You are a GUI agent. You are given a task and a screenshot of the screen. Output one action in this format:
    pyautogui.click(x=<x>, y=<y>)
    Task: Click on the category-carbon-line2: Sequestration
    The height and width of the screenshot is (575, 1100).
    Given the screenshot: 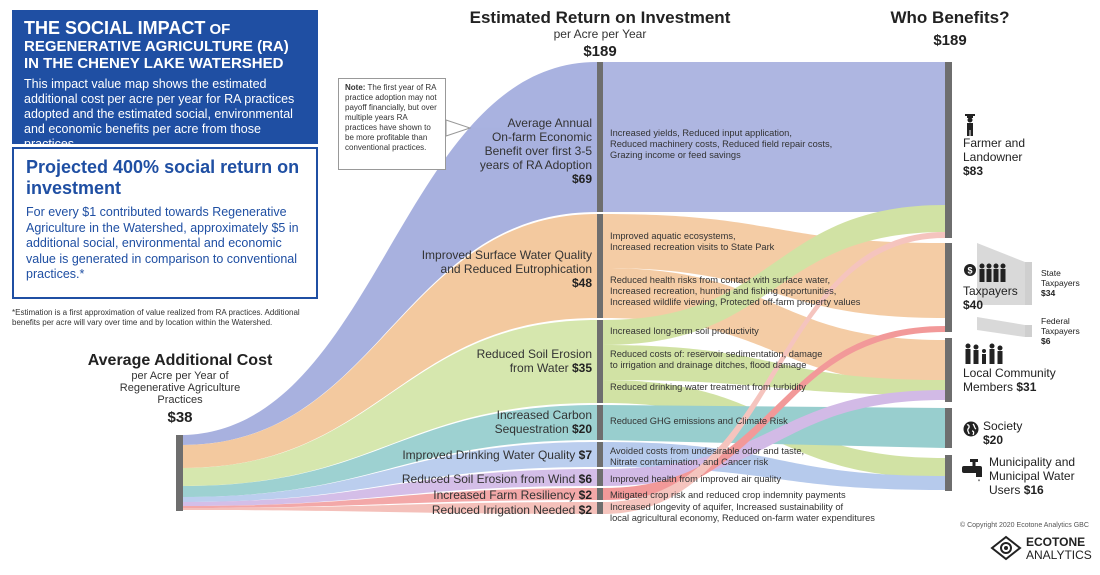 What is the action you would take?
    pyautogui.click(x=531, y=429)
    